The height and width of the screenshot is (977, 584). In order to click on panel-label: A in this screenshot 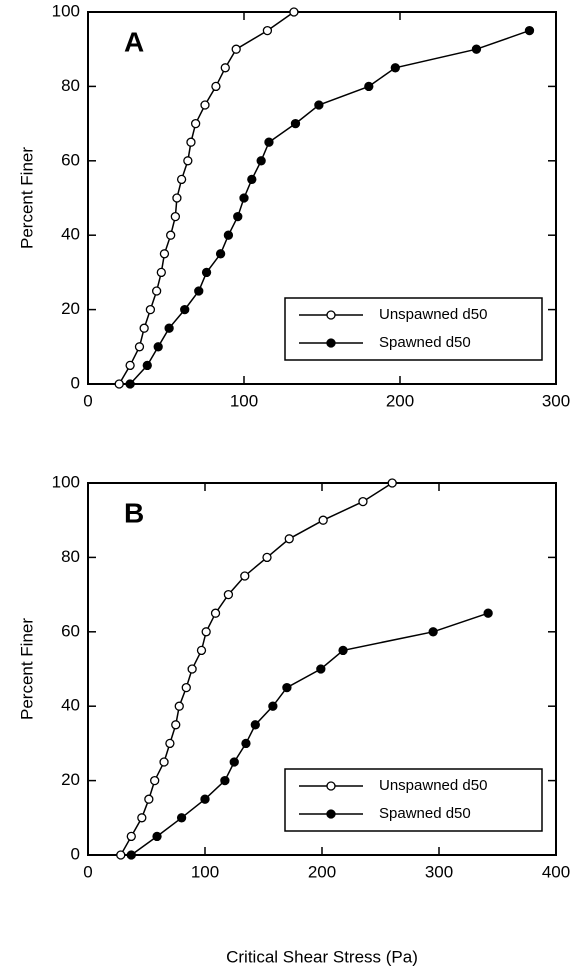, I will do `click(134, 41)`.